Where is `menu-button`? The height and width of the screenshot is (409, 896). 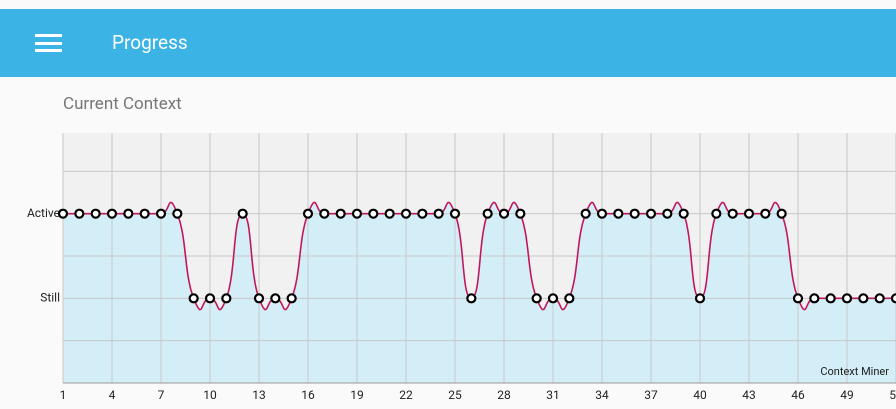 menu-button is located at coordinates (48, 43).